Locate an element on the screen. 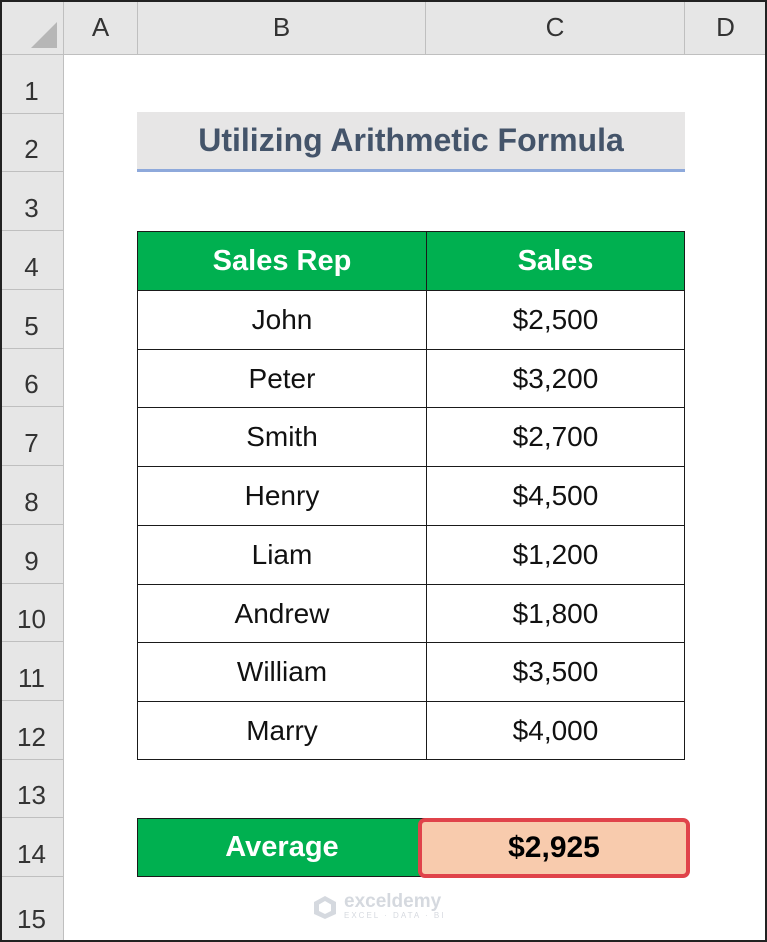 This screenshot has width=767, height=942. exceldemy-watermark: exceldemy EXCEL · DATA · BI is located at coordinates (379, 905).